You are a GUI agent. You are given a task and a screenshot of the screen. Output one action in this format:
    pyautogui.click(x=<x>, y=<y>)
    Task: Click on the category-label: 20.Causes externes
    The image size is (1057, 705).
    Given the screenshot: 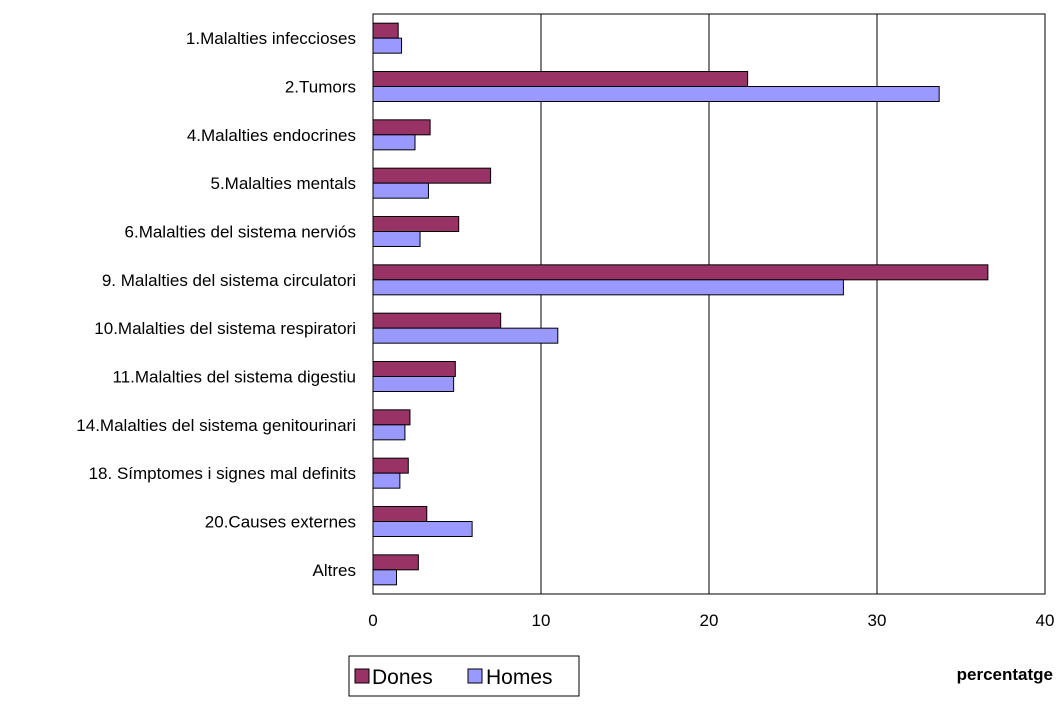 What is the action you would take?
    pyautogui.click(x=280, y=522)
    